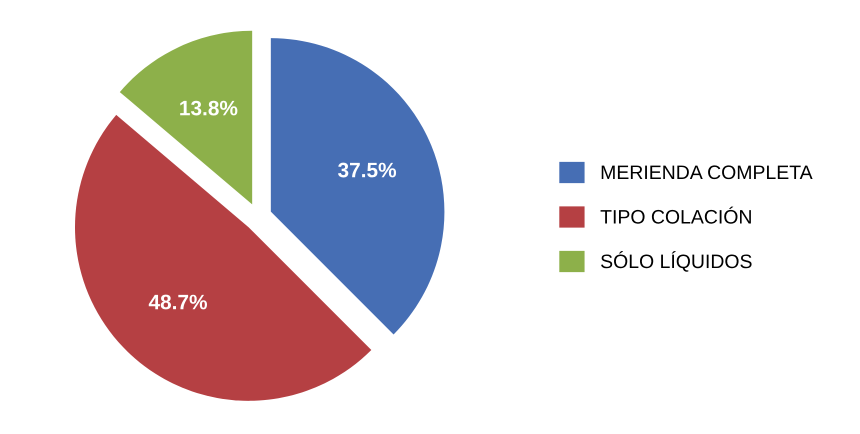 This screenshot has width=860, height=434. What do you see at coordinates (675, 215) in the screenshot?
I see `legend-label: TIPO COLACIÓN` at bounding box center [675, 215].